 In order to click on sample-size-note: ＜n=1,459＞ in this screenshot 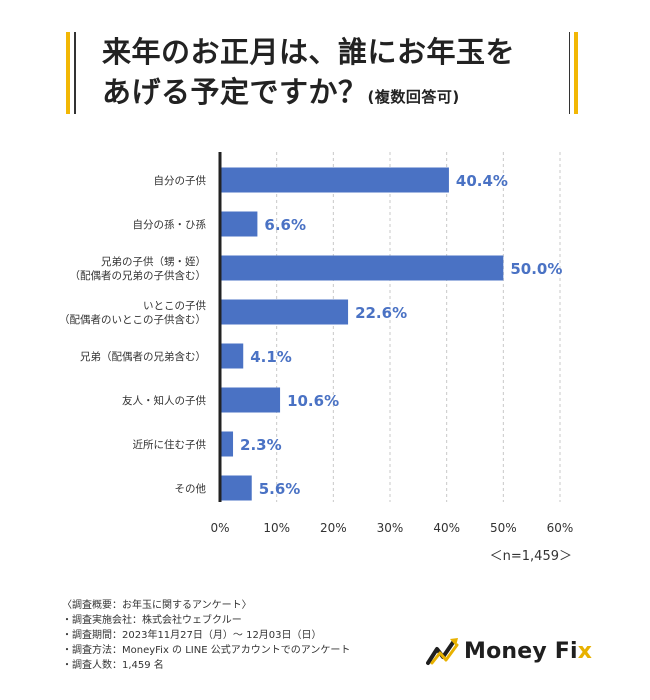, I will do `click(531, 556)`.